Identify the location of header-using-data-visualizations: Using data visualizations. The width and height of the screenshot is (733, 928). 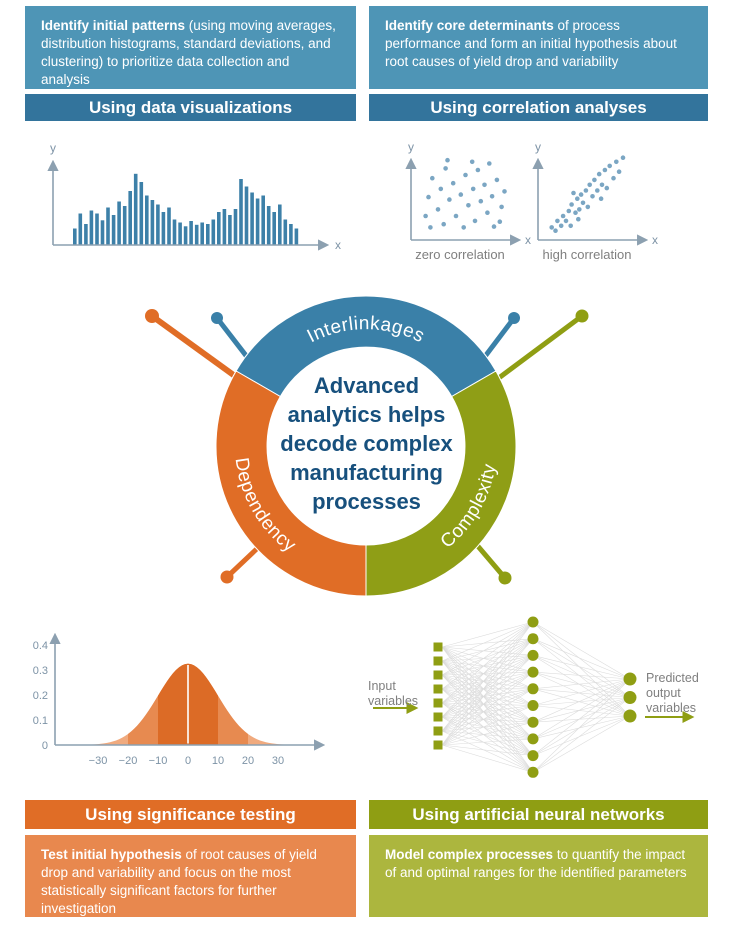
(190, 107).